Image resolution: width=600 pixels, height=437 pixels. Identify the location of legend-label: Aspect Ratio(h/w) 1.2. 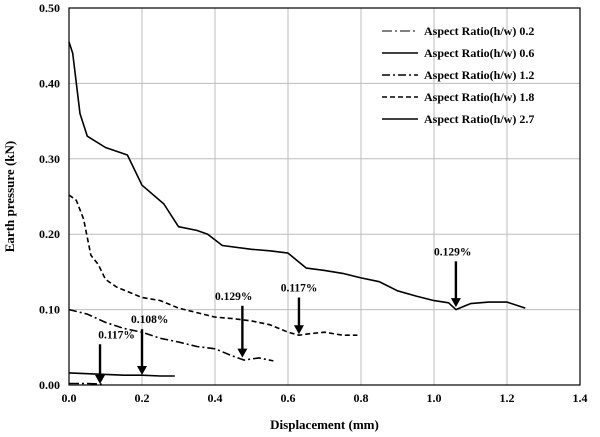
(479, 75).